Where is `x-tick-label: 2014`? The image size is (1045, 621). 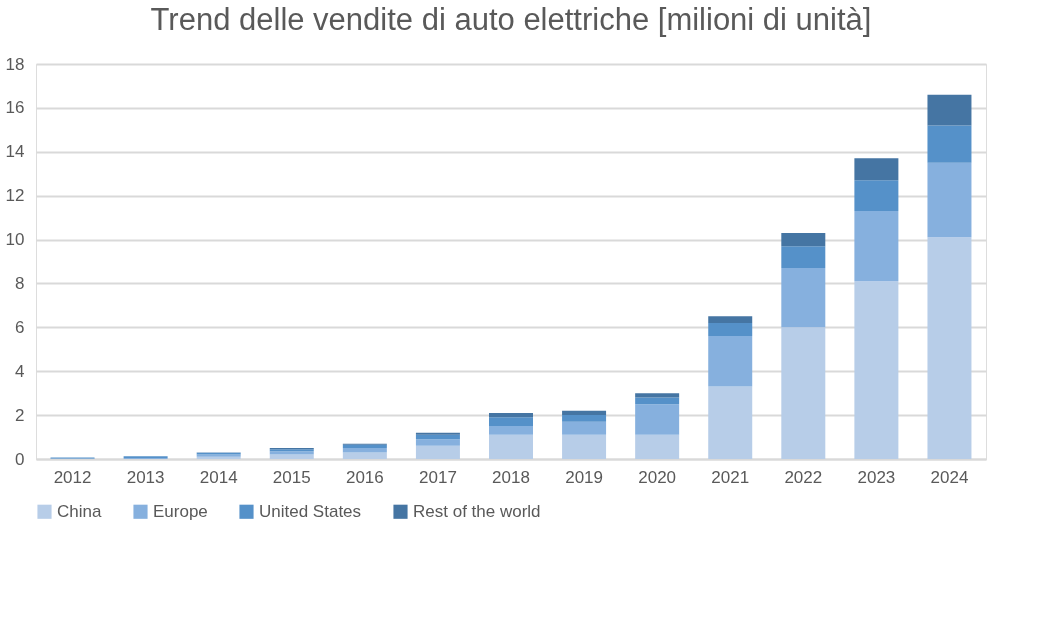 x-tick-label: 2014 is located at coordinates (218, 477).